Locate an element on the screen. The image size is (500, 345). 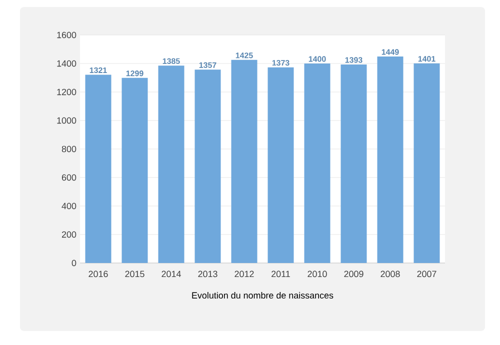
x-tick-label: 2015 is located at coordinates (134, 274).